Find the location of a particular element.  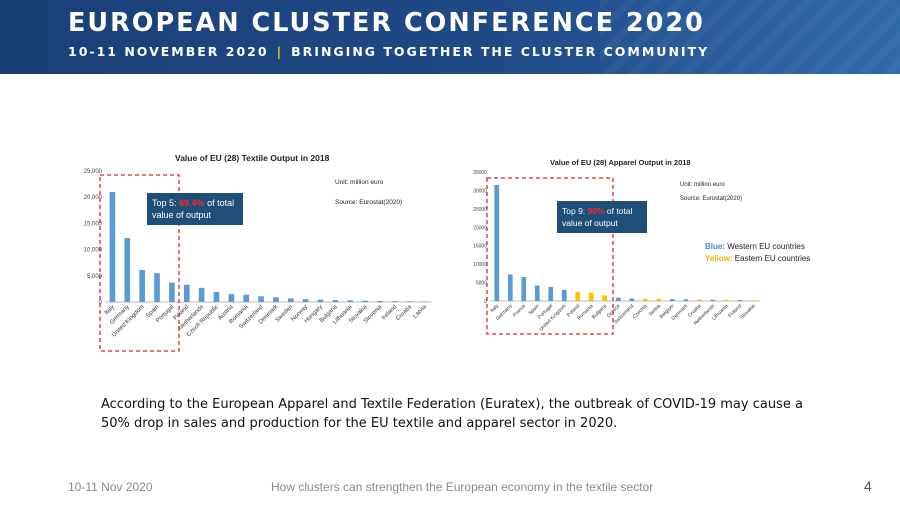

apparel-callout-prefix: Top 9: is located at coordinates (575, 211).